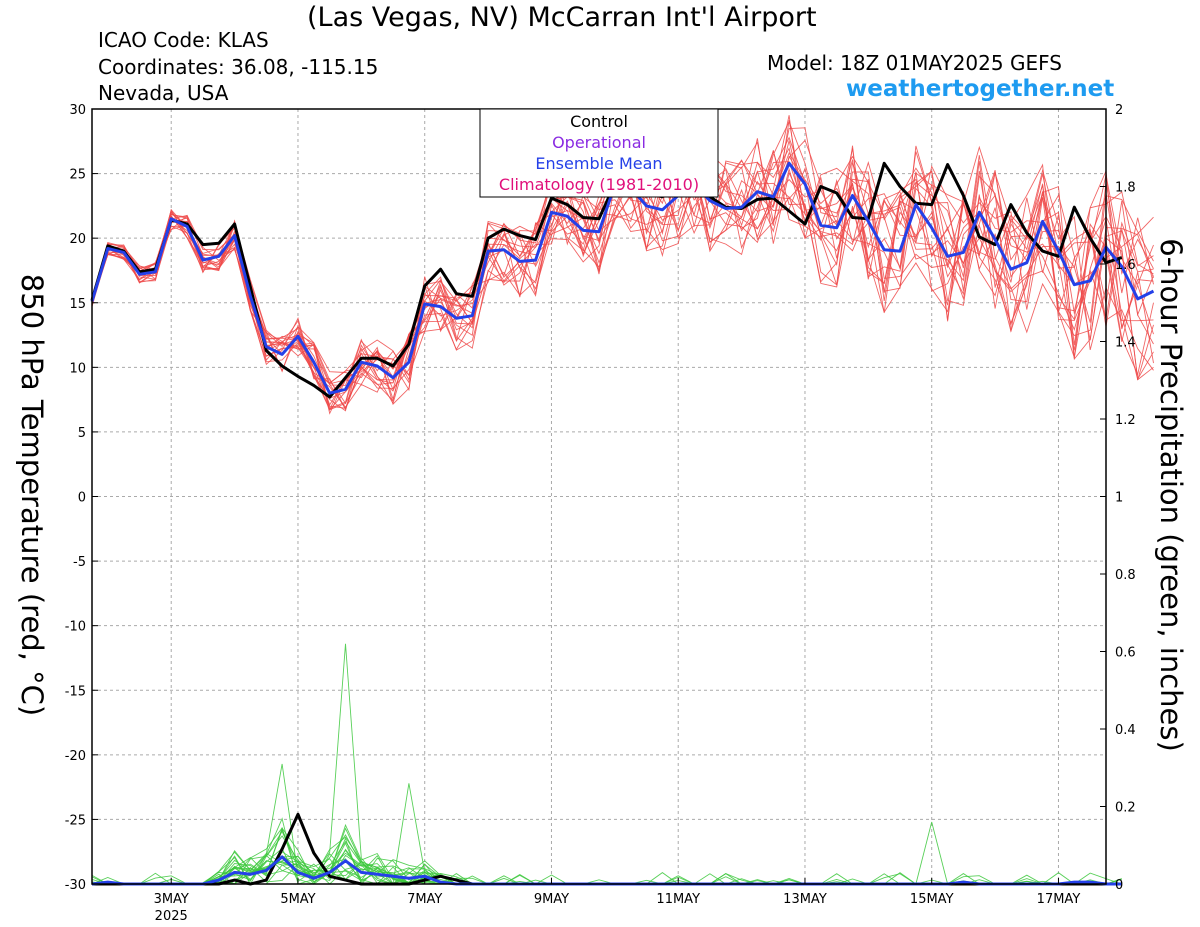 This screenshot has width=1200, height=927. Describe the element at coordinates (171, 916) in the screenshot. I see `x-tick-sublabel: 2025` at that location.